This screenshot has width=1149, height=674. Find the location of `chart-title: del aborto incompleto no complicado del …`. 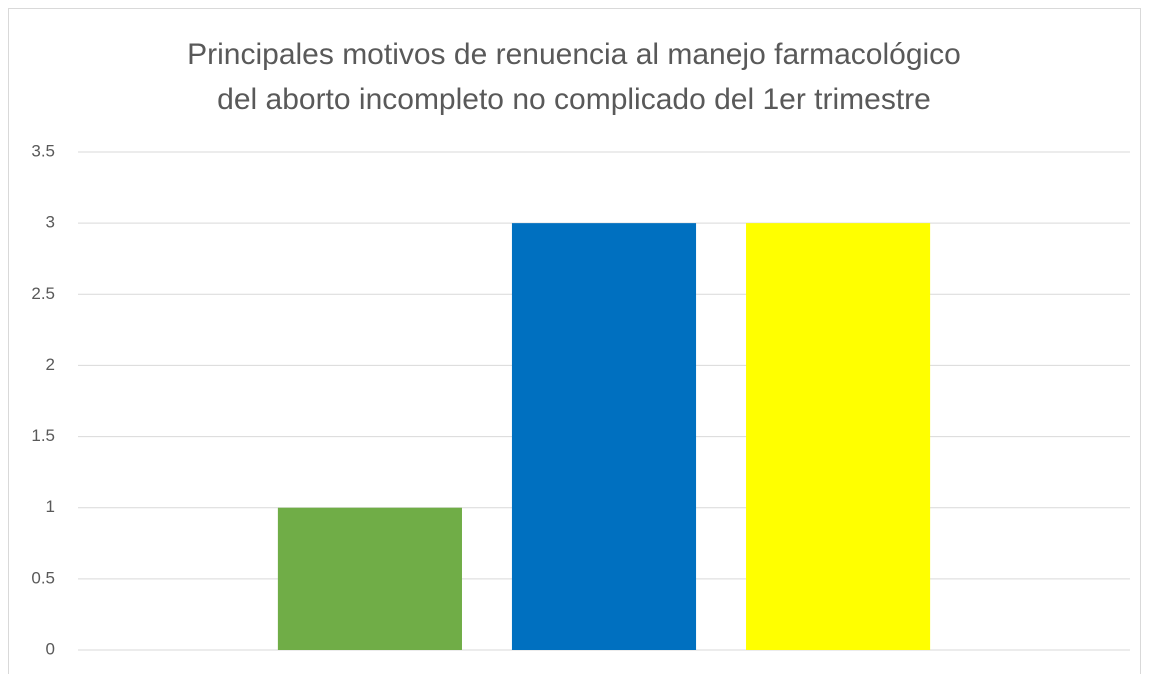

chart-title: del aborto incompleto no complicado del … is located at coordinates (574, 99).